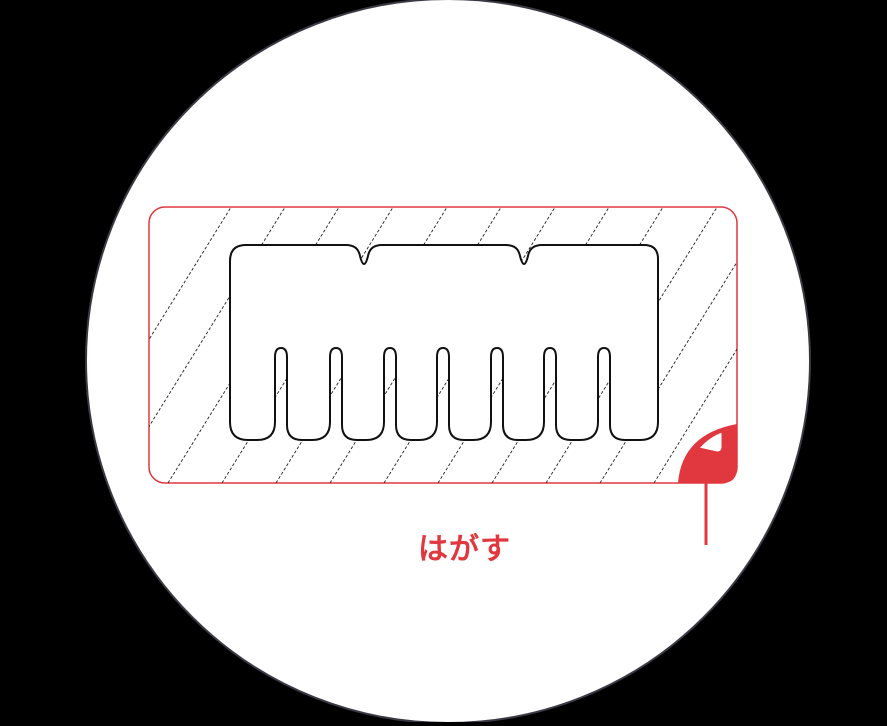  Describe the element at coordinates (464, 549) in the screenshot. I see `peel-instruction-label: はがす` at that location.